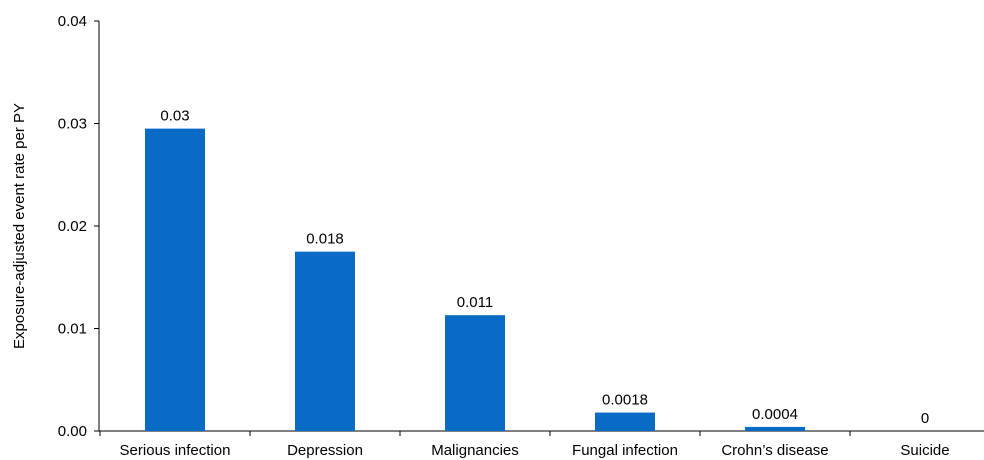 This screenshot has height=460, width=984. Describe the element at coordinates (72, 226) in the screenshot. I see `y-tick-label: 0.02` at that location.